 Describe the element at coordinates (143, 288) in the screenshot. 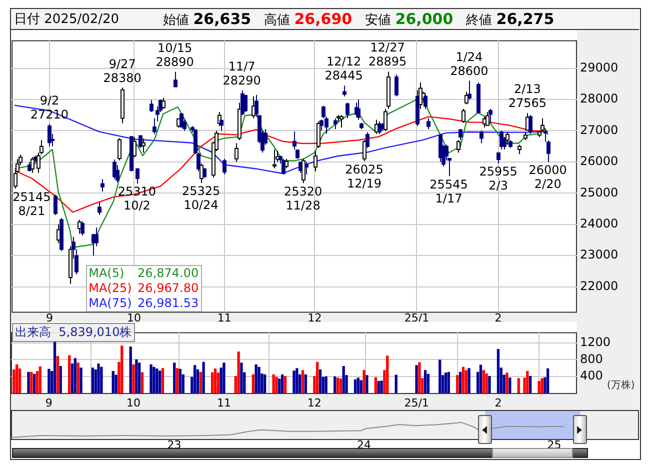

I see `text: MA(25) 26,967.80` at that location.